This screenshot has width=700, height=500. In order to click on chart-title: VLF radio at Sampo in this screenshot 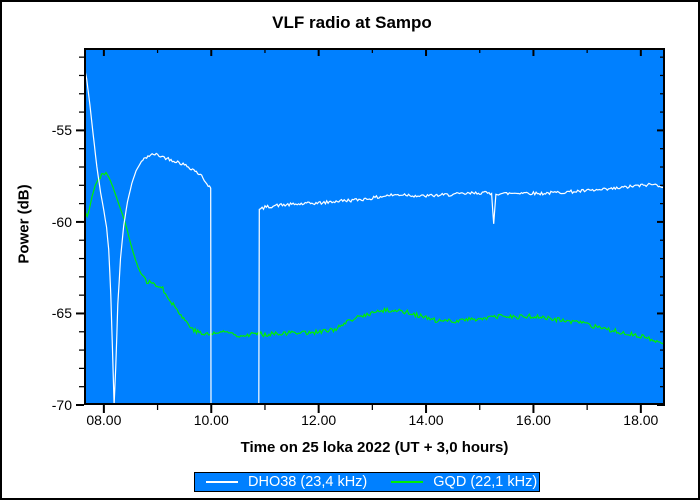, I will do `click(352, 22)`.